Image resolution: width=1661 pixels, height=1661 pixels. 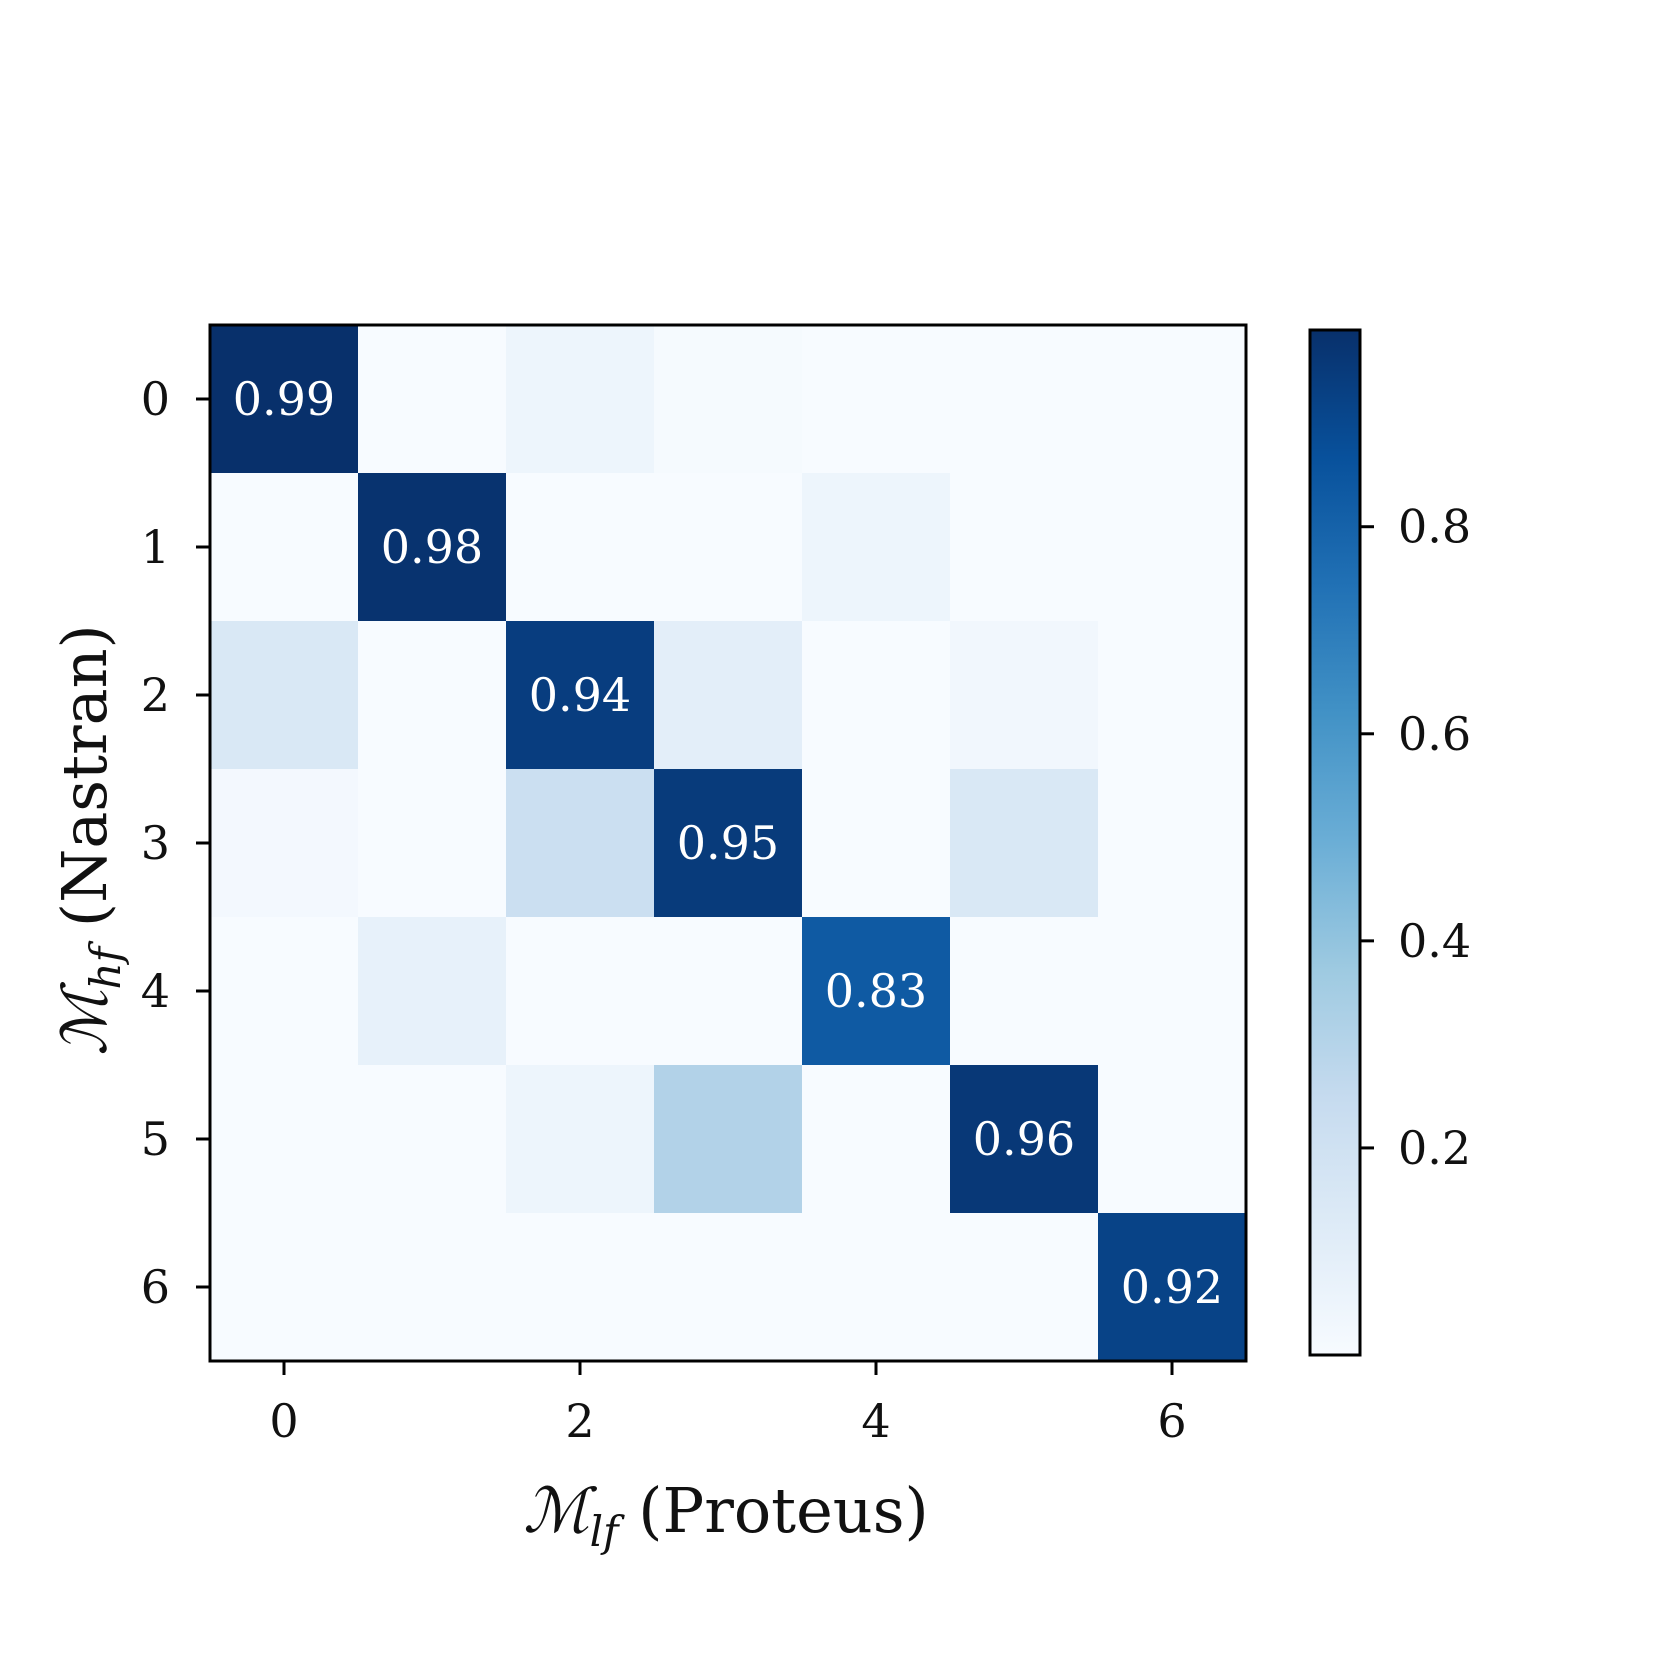 I want to click on x-tick-label: 6, so click(x=1171, y=1421).